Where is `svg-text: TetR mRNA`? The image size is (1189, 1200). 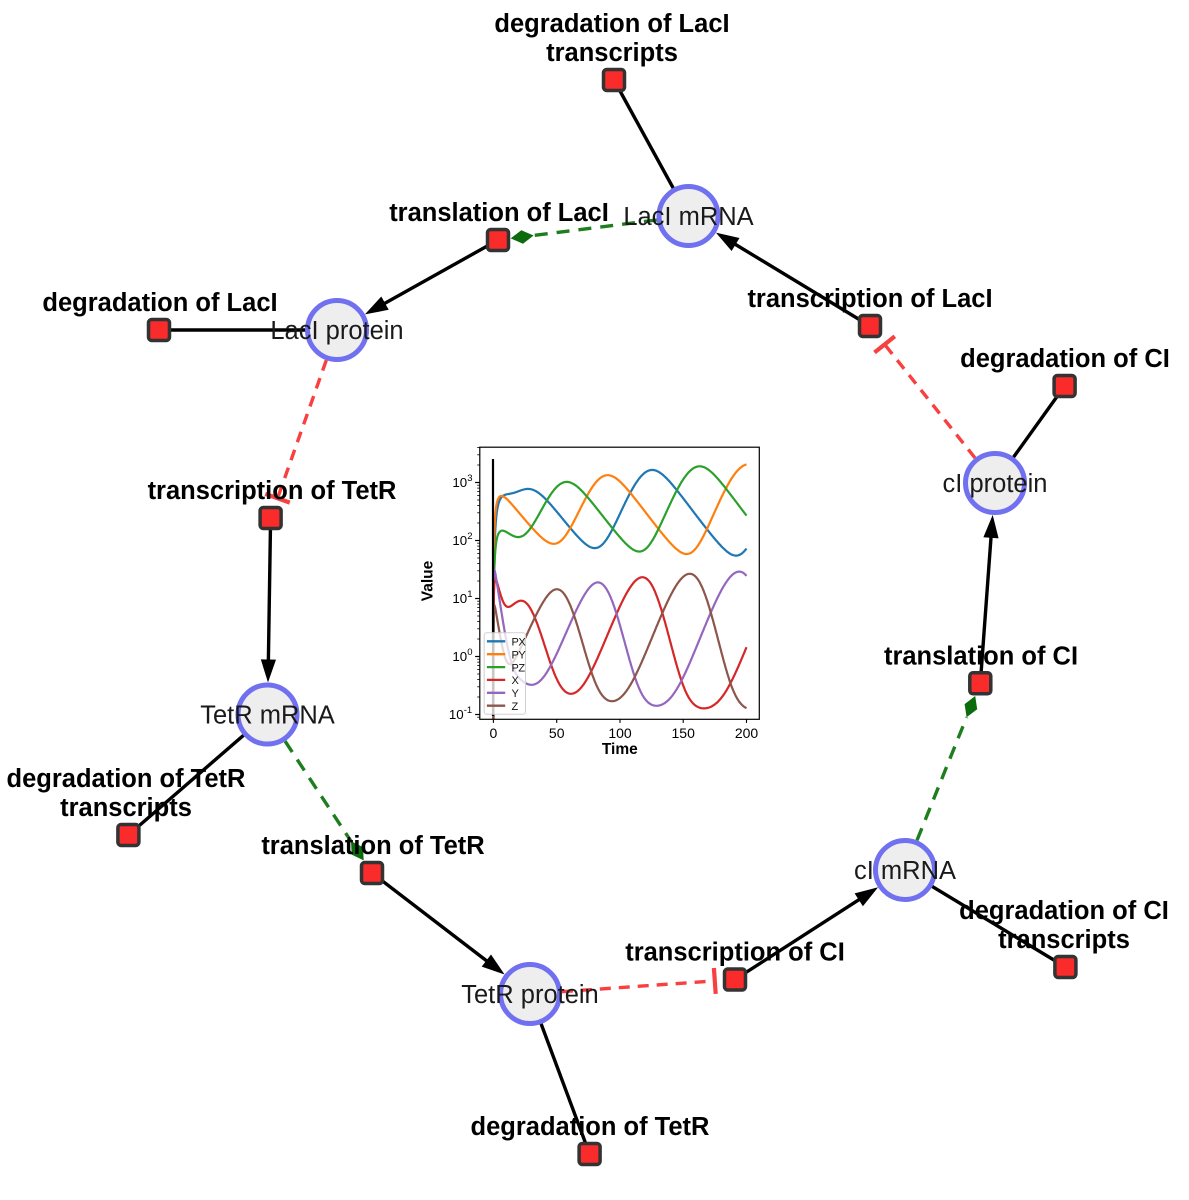 svg-text: TetR mRNA is located at coordinates (267, 716).